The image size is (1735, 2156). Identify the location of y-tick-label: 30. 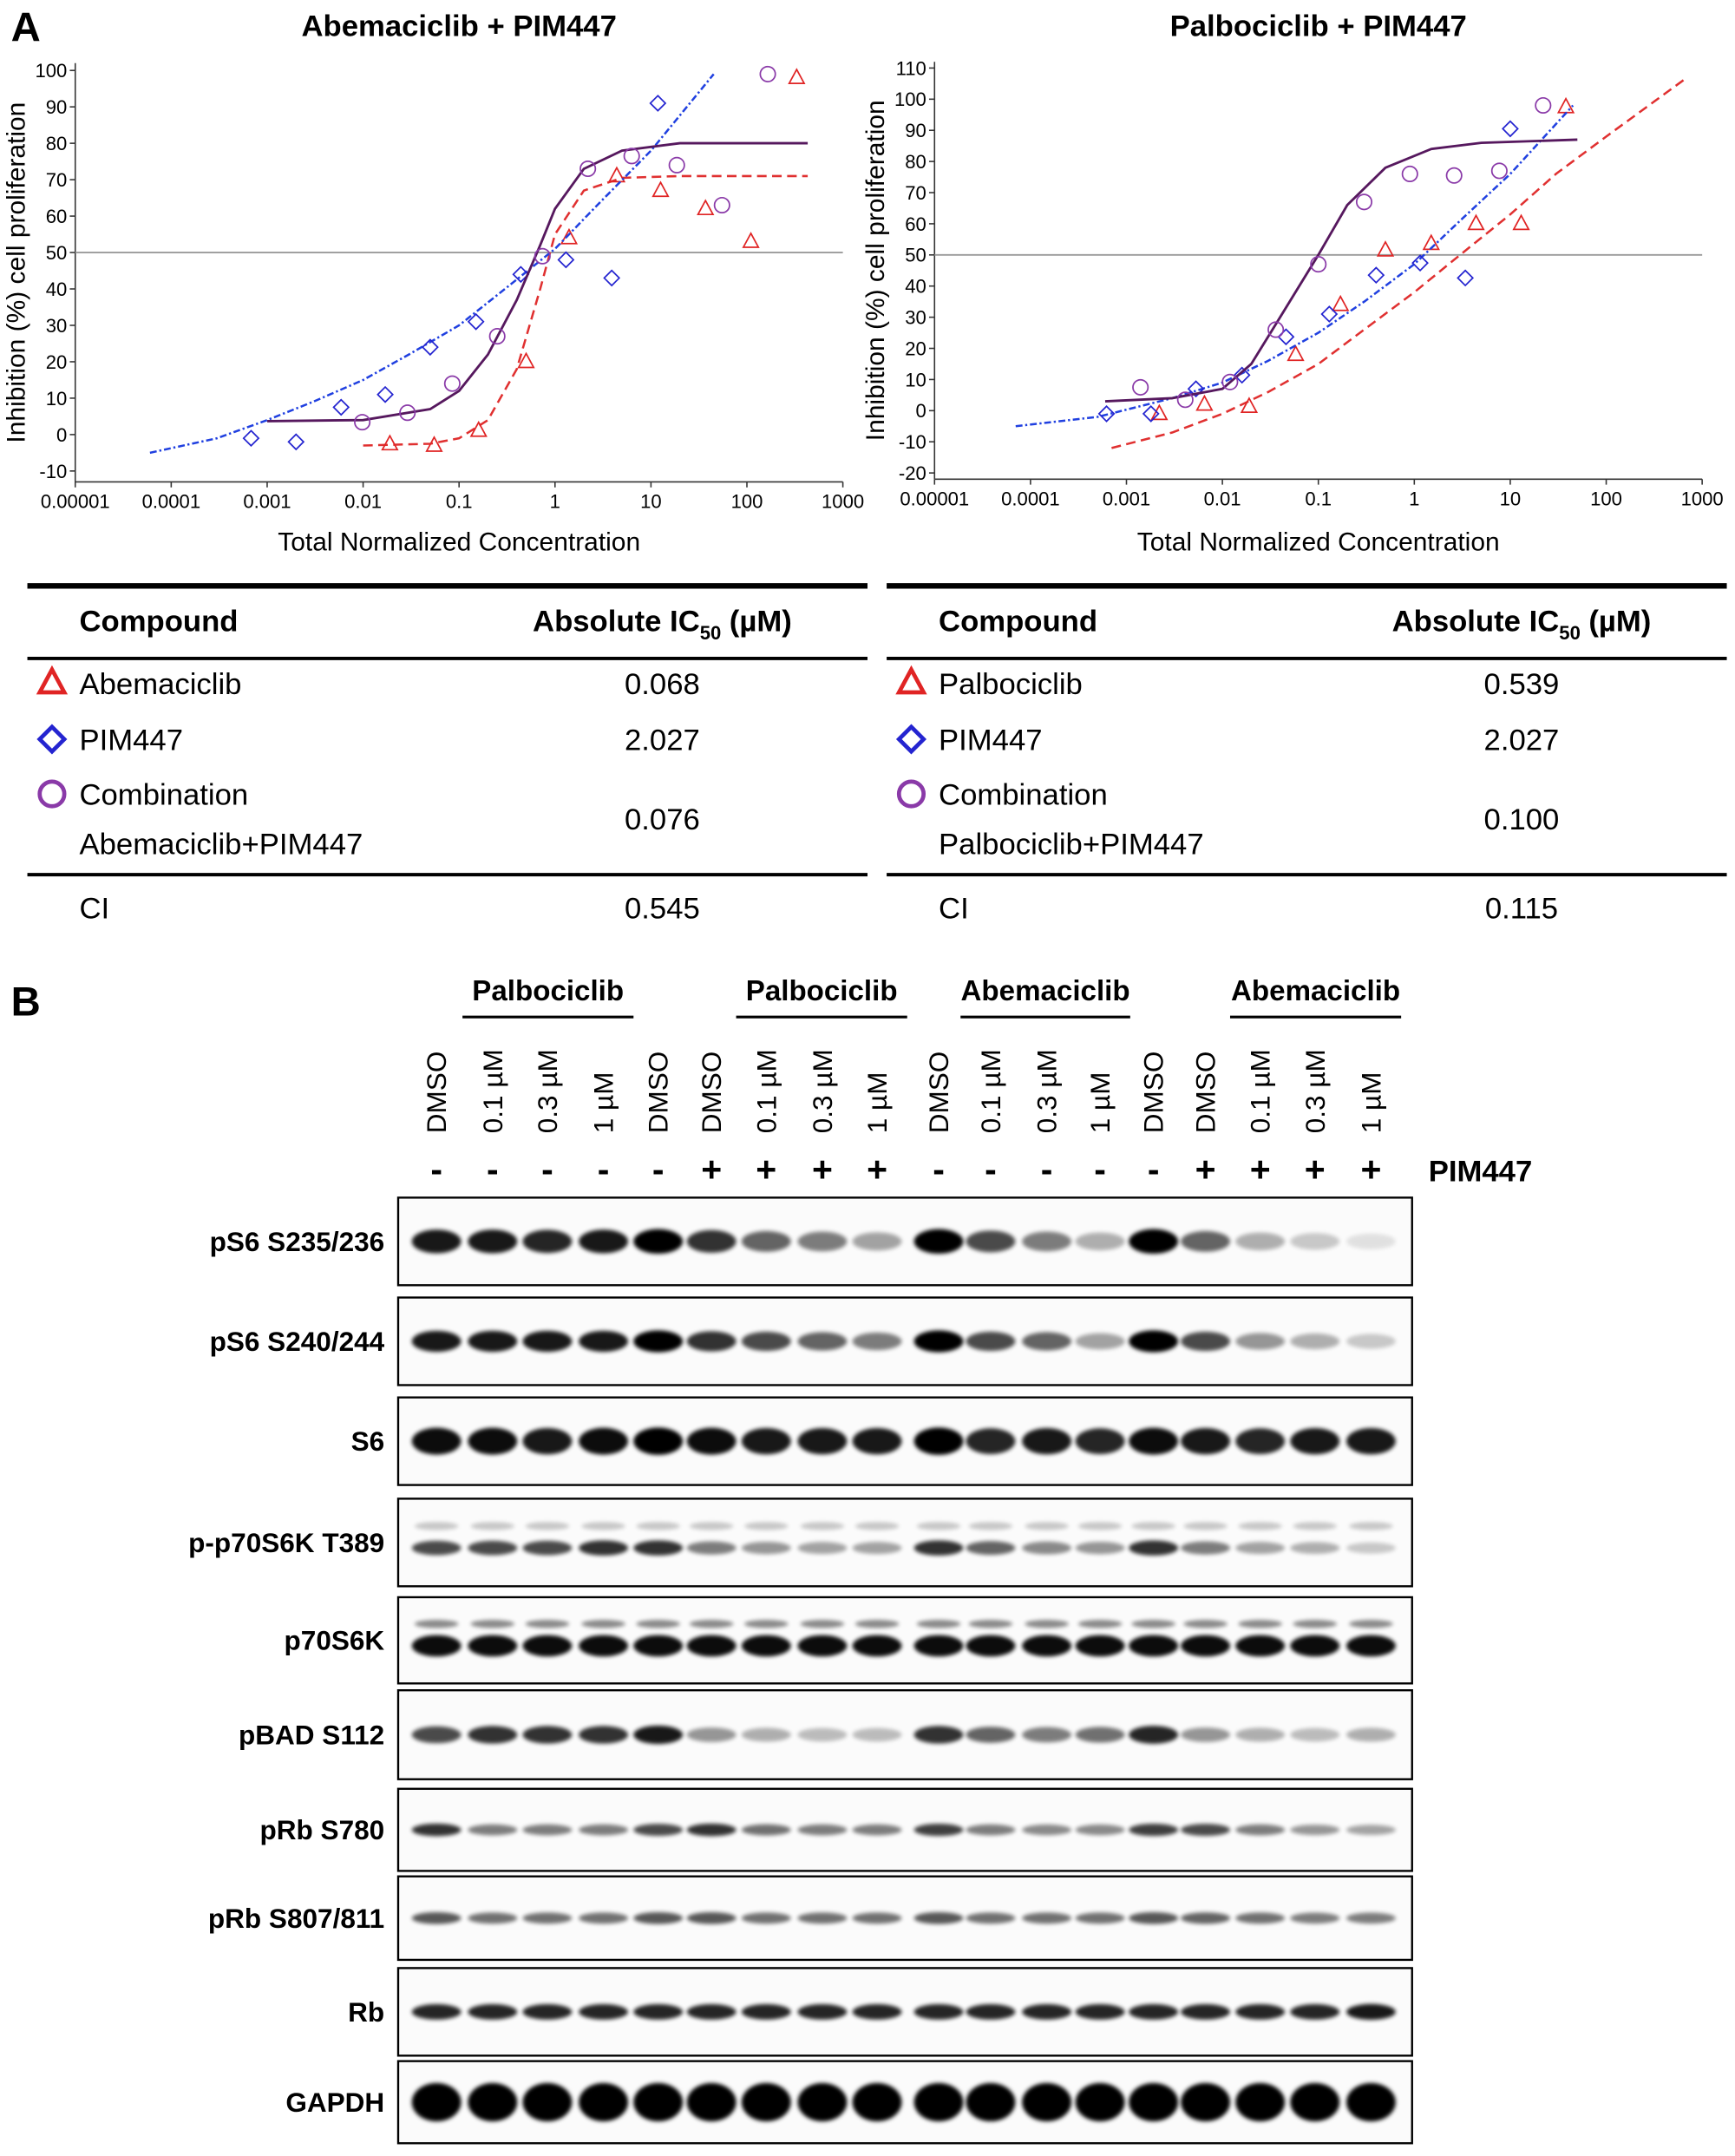
(57, 326).